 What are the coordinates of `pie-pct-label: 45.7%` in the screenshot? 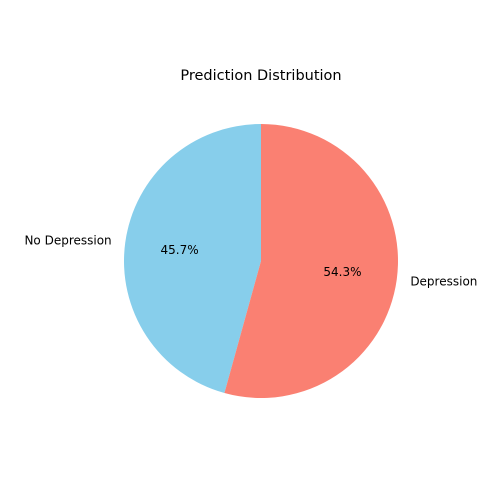 It's located at (179, 250).